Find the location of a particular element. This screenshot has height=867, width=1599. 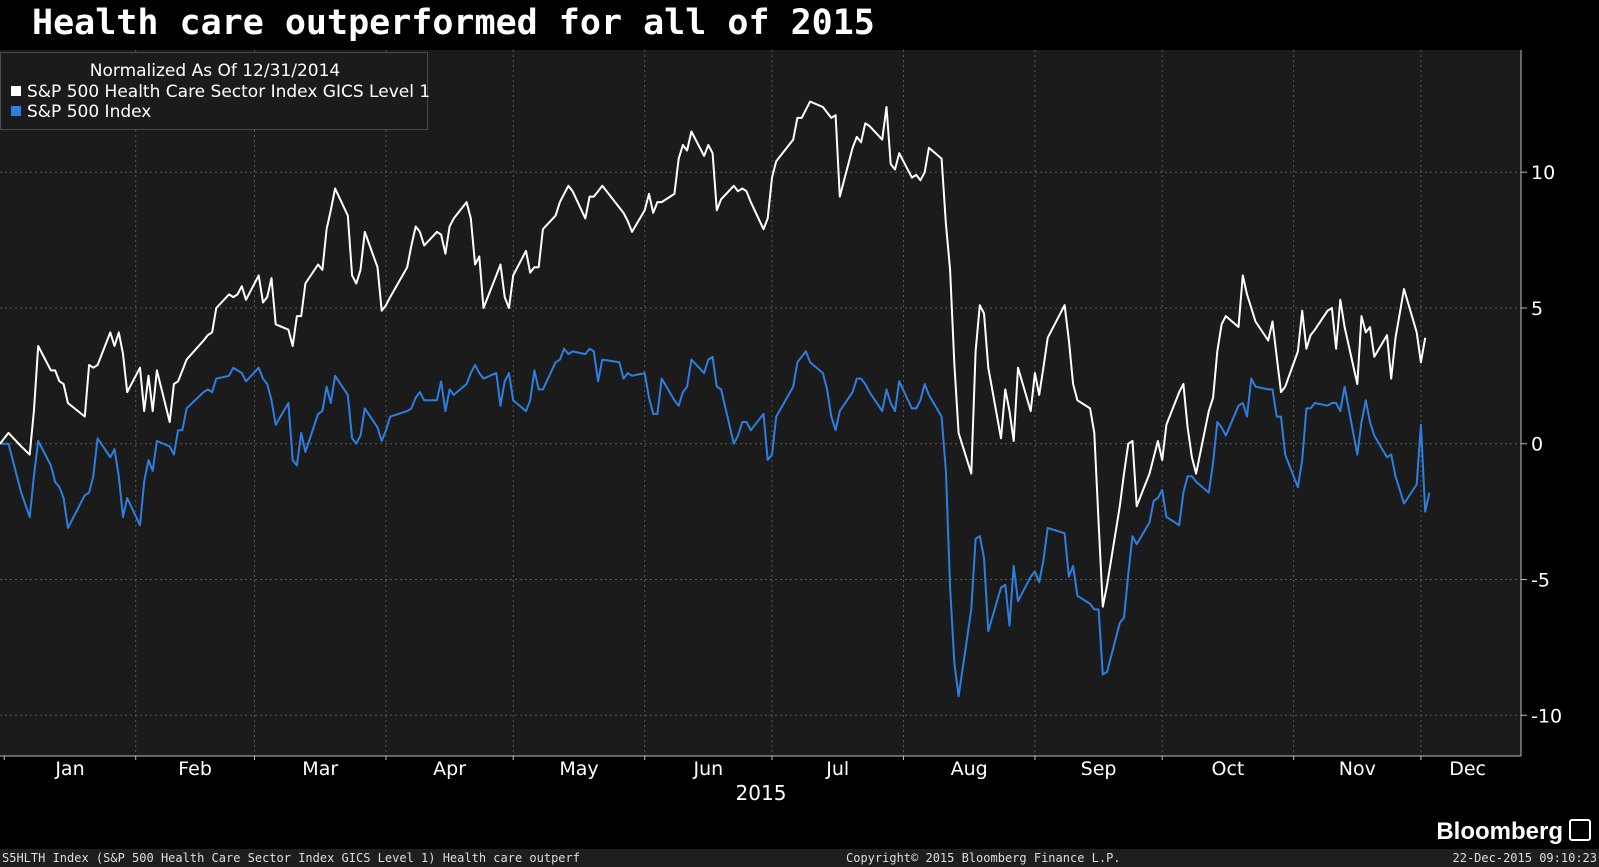

x-tick-label: Dec is located at coordinates (1467, 769).